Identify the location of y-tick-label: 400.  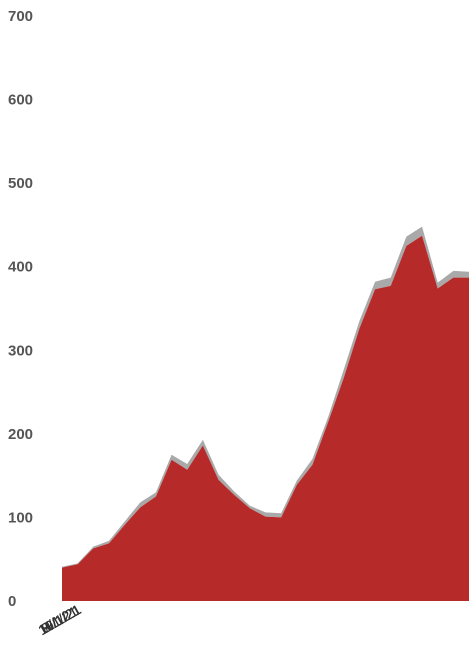
(20, 267).